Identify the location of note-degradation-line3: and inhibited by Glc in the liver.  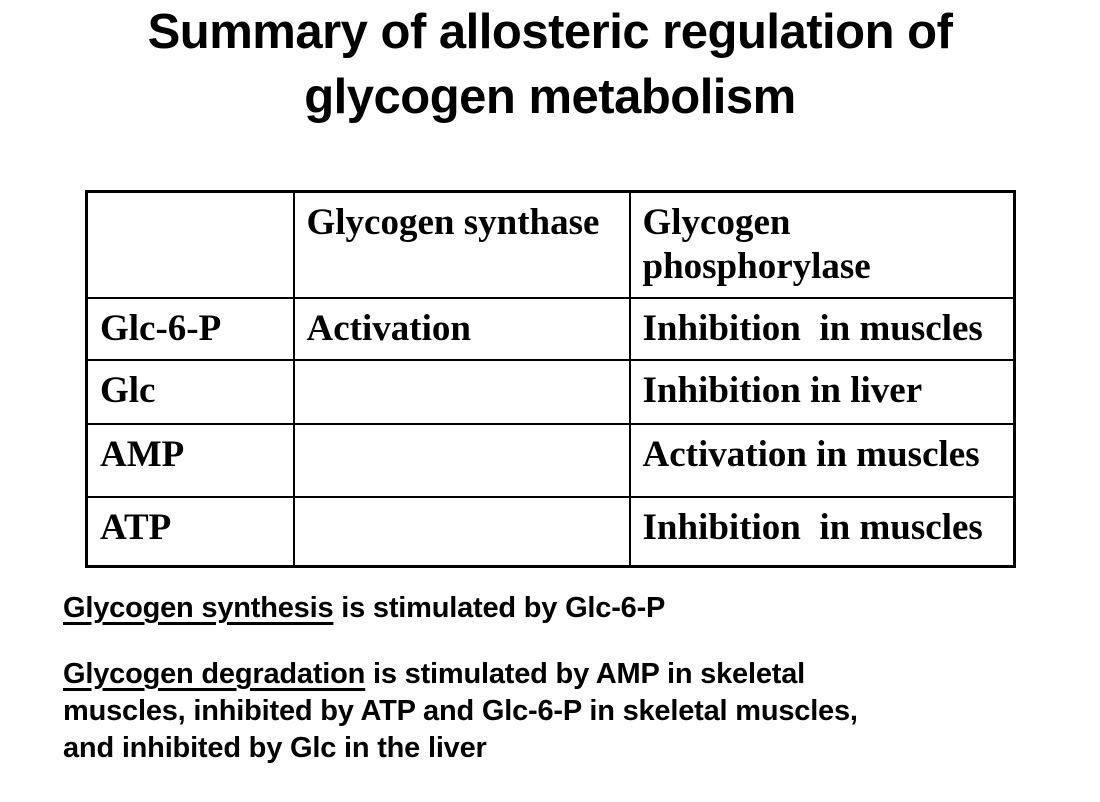
(275, 748).